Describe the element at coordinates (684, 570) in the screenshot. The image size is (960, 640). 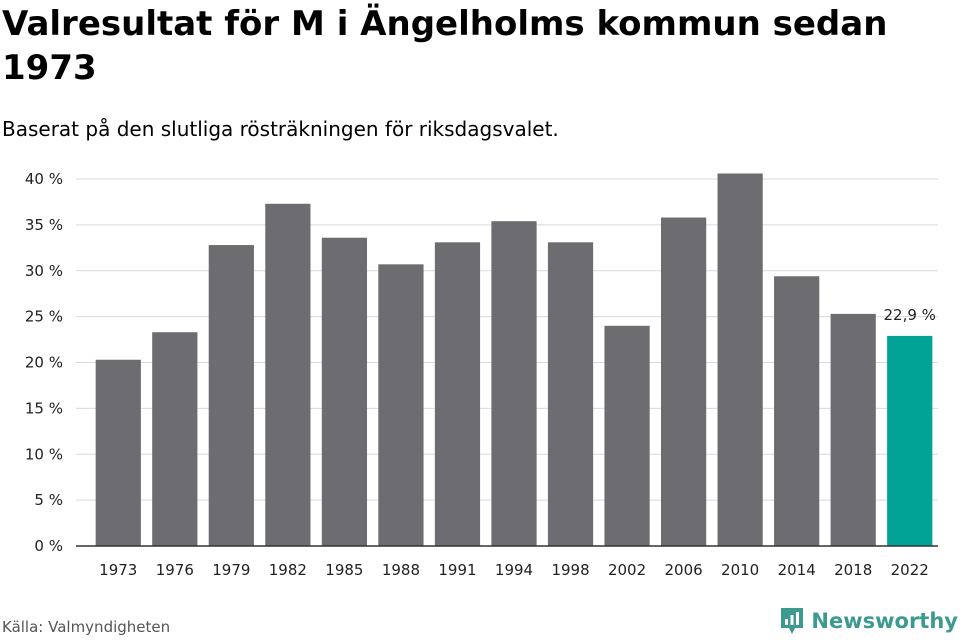
I see `x-tick-label: 2006` at that location.